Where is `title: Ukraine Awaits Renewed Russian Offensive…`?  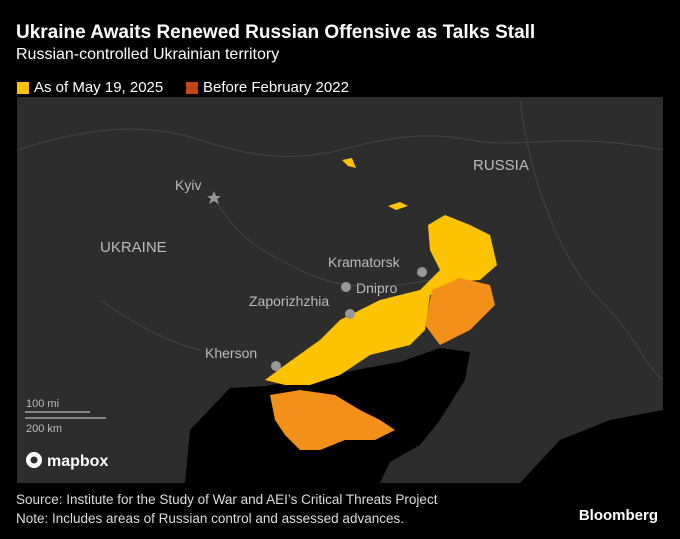
title: Ukraine Awaits Renewed Russian Offensive… is located at coordinates (276, 32).